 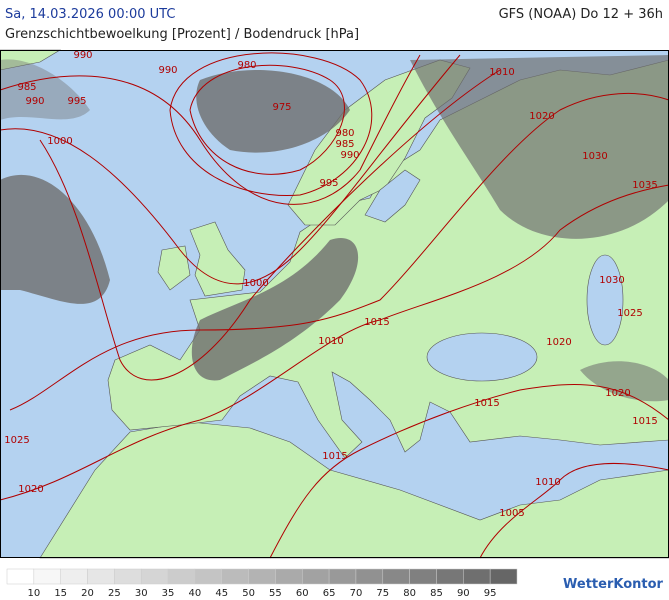 What do you see at coordinates (382, 593) in the screenshot?
I see `legend-label: 75` at bounding box center [382, 593].